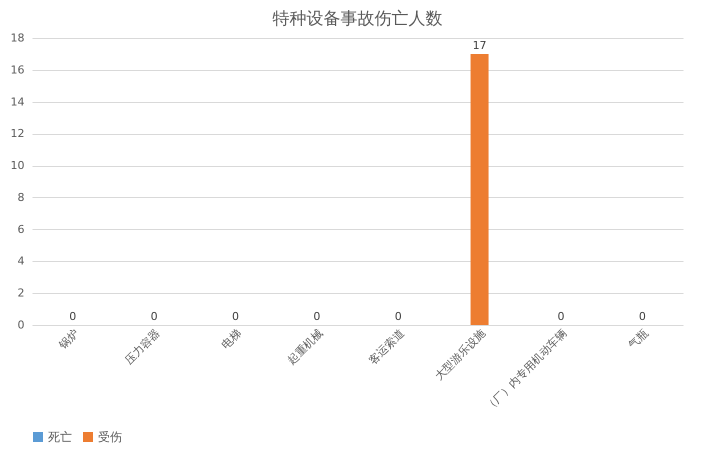  I want to click on y-tick-label: 4, so click(21, 261).